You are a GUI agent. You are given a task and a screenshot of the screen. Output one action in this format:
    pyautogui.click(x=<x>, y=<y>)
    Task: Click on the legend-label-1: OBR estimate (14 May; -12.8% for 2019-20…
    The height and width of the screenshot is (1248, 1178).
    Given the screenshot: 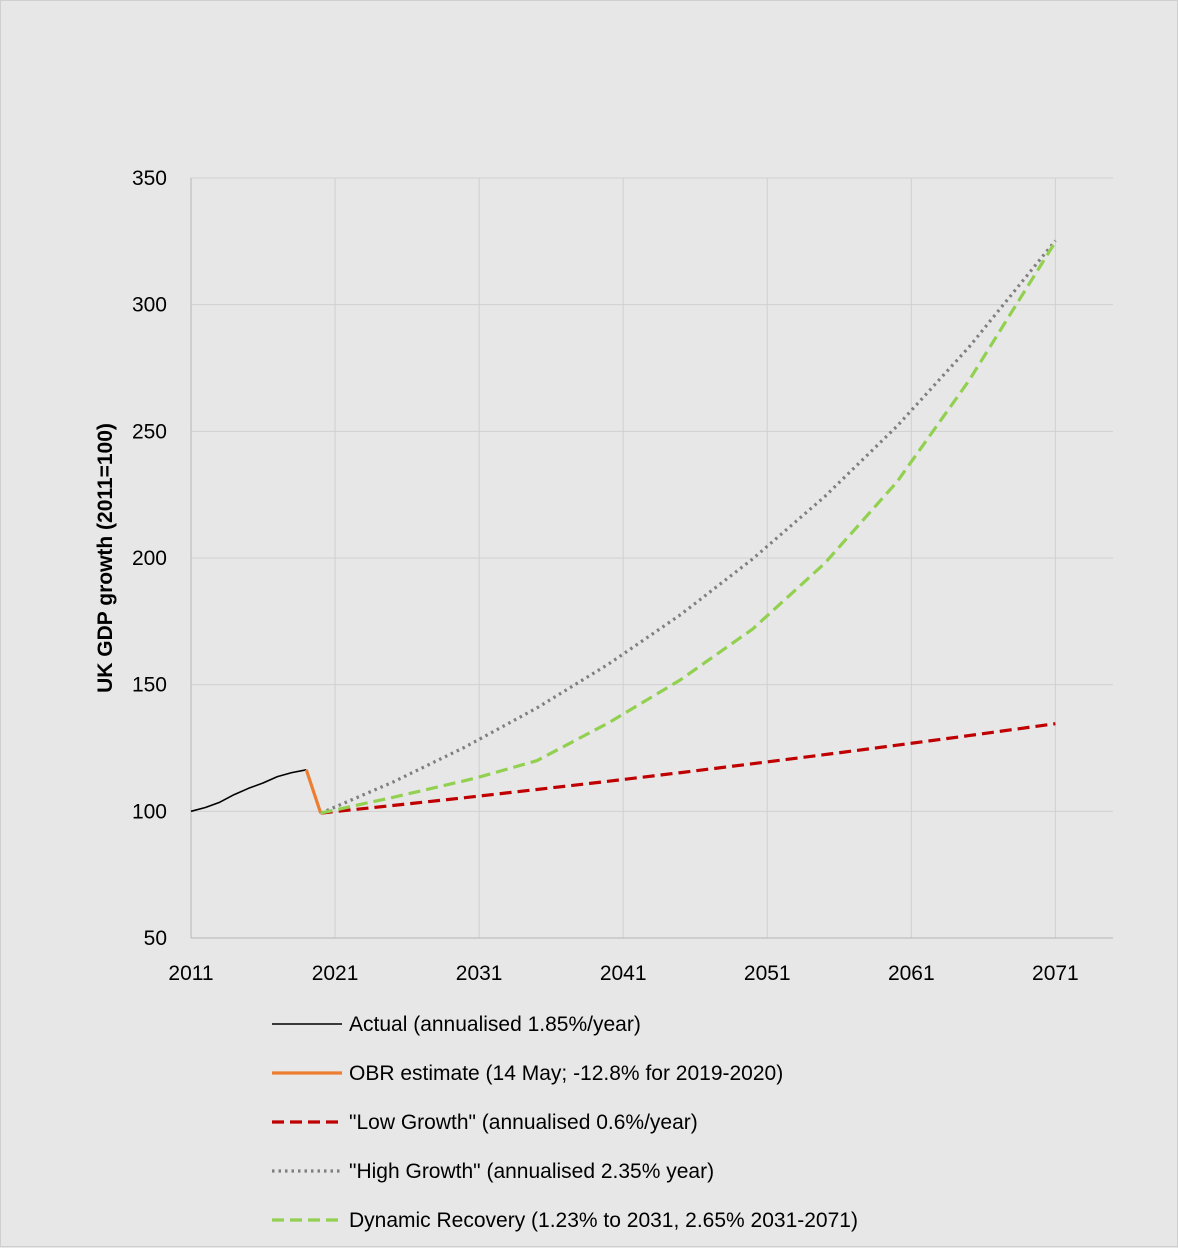 What is the action you would take?
    pyautogui.click(x=566, y=1073)
    